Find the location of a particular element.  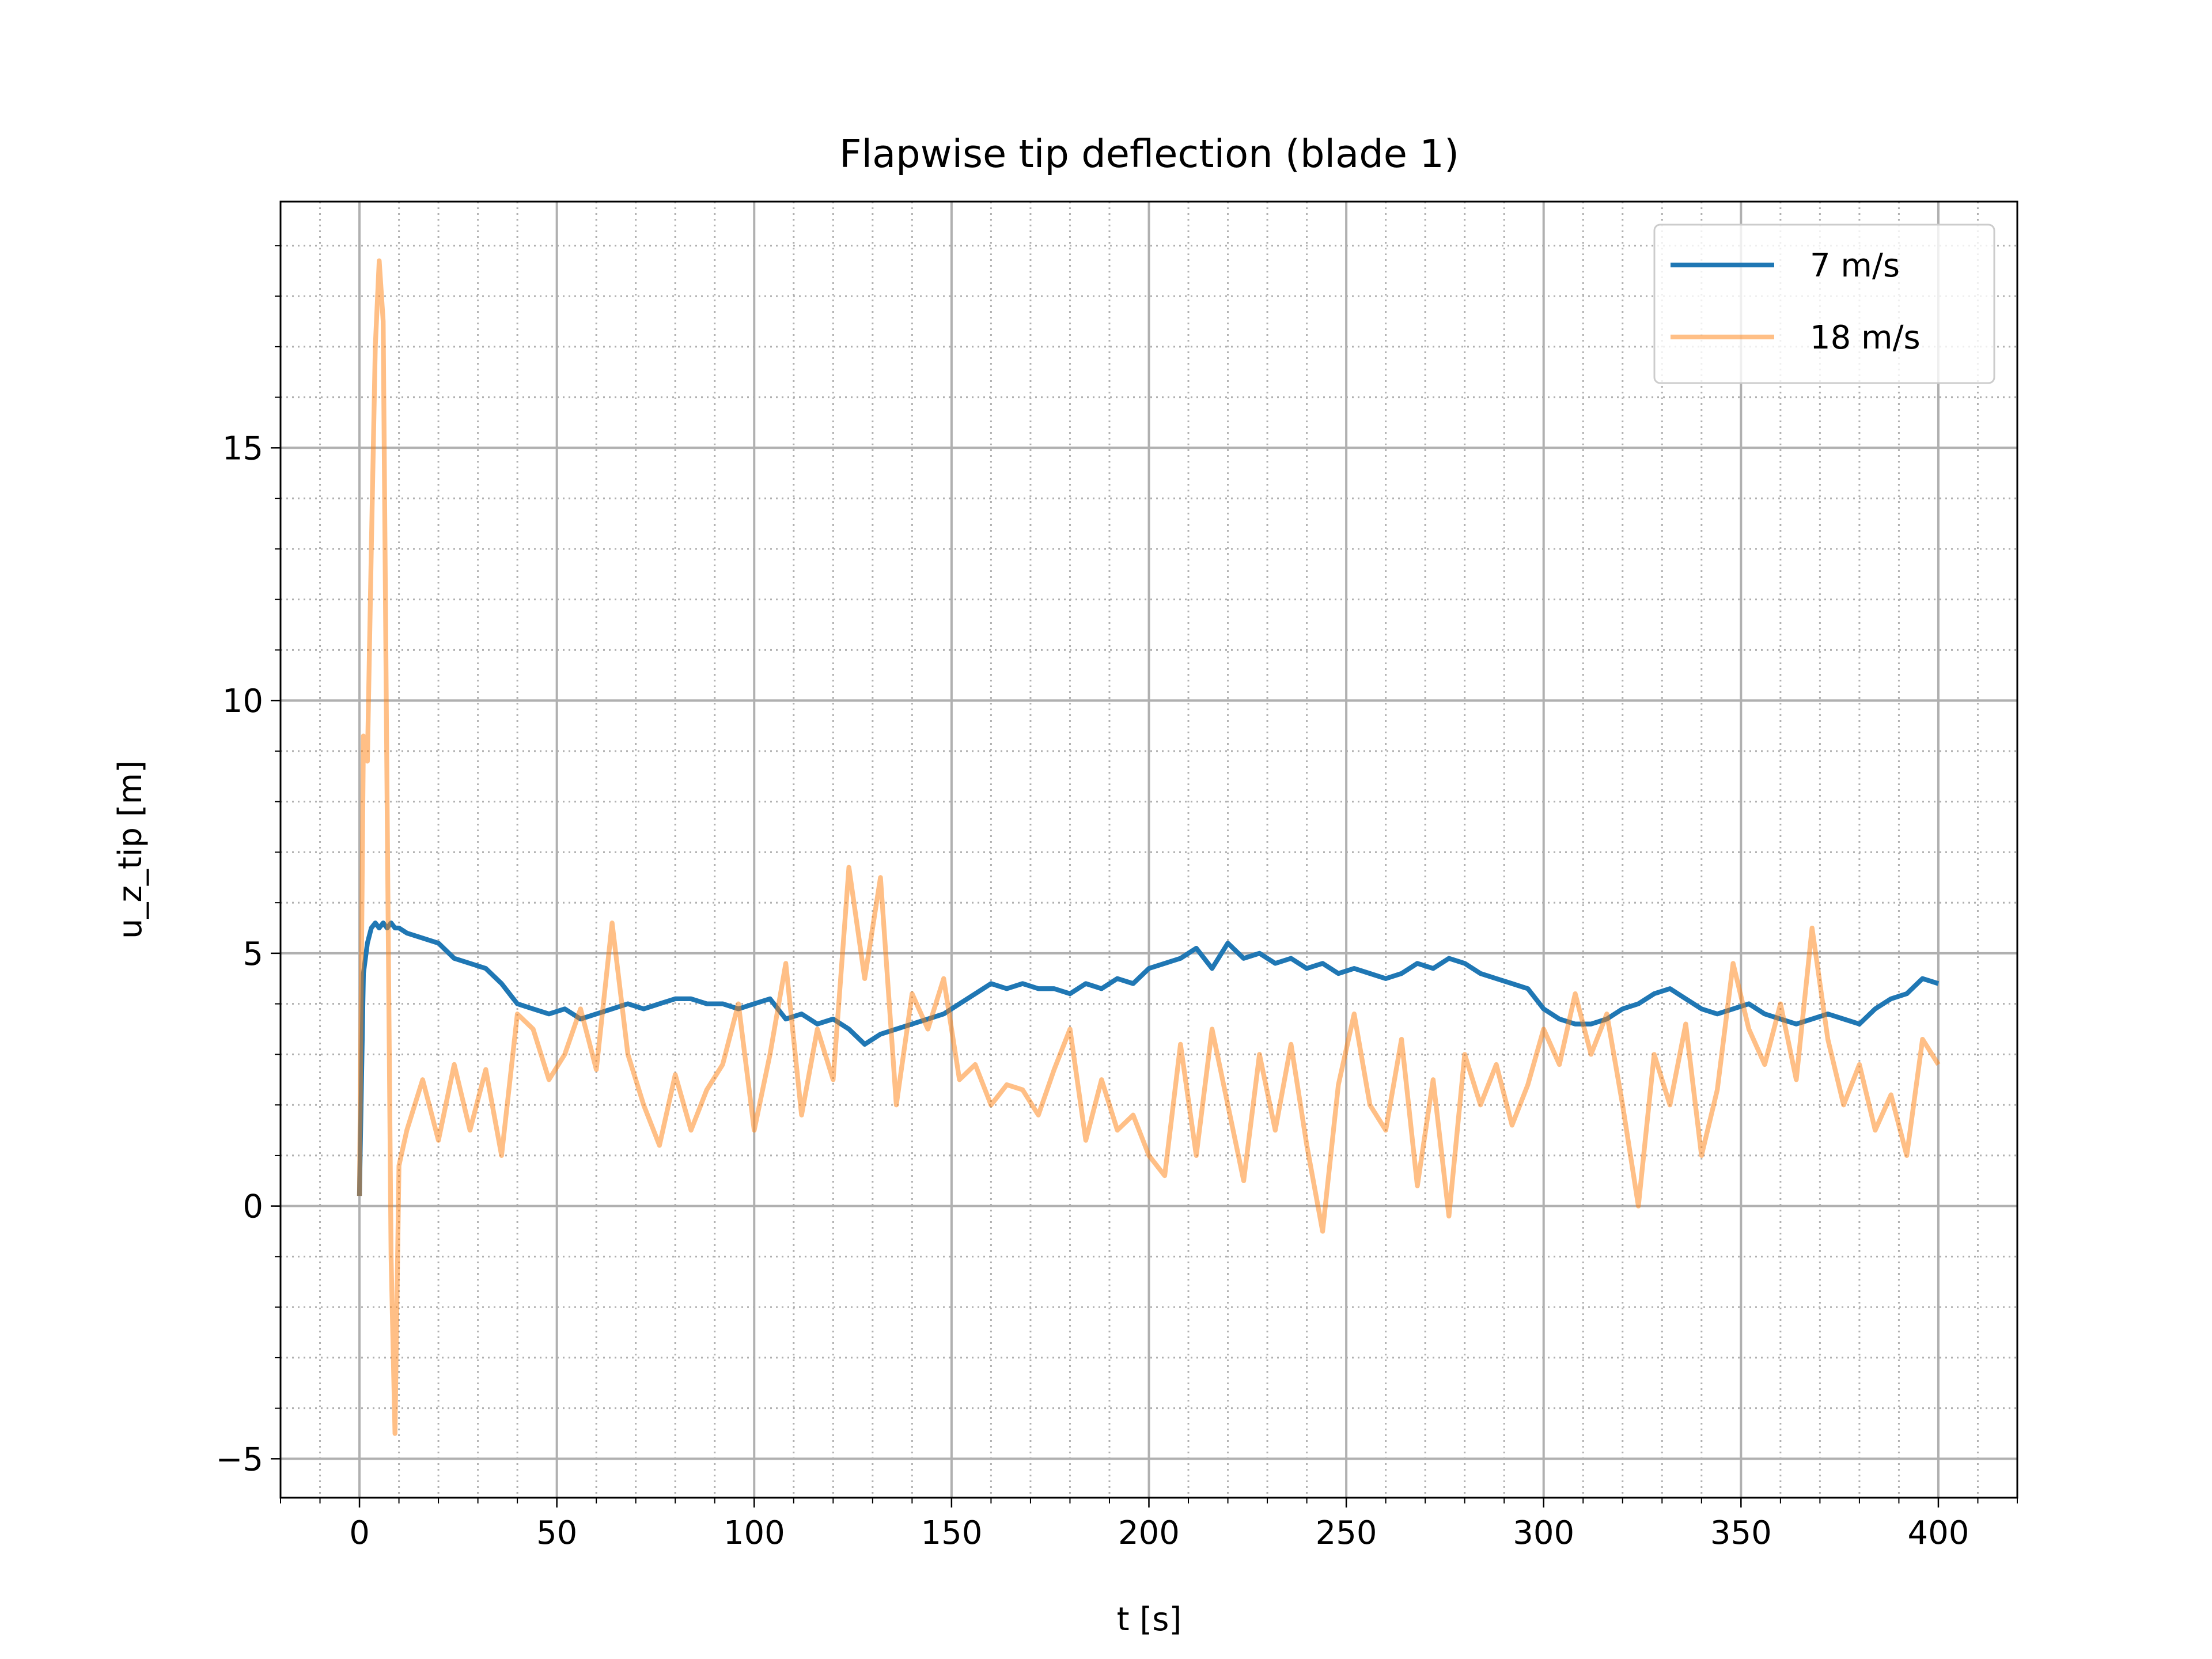

x-tick-label: 0 is located at coordinates (359, 1533).